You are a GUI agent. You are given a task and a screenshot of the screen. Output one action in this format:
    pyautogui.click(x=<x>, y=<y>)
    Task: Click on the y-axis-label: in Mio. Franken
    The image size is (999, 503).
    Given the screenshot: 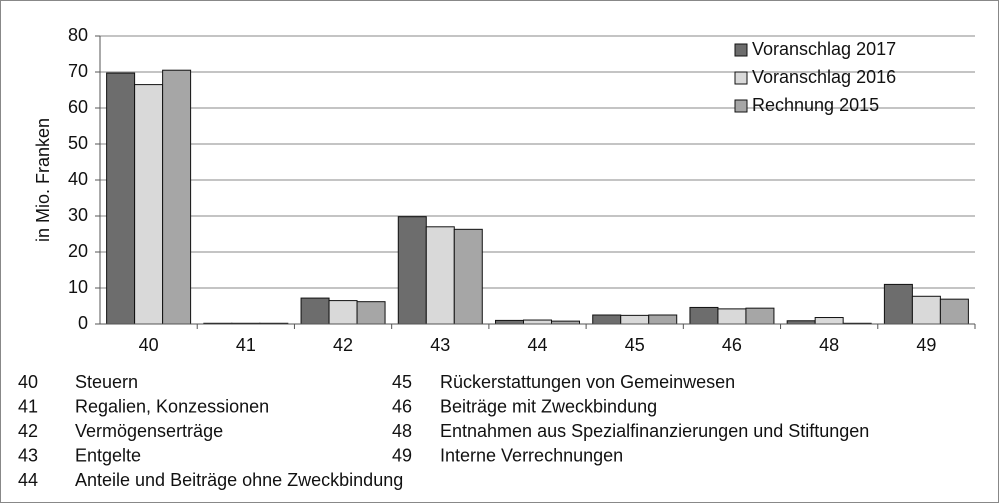 What is the action you would take?
    pyautogui.click(x=43, y=180)
    